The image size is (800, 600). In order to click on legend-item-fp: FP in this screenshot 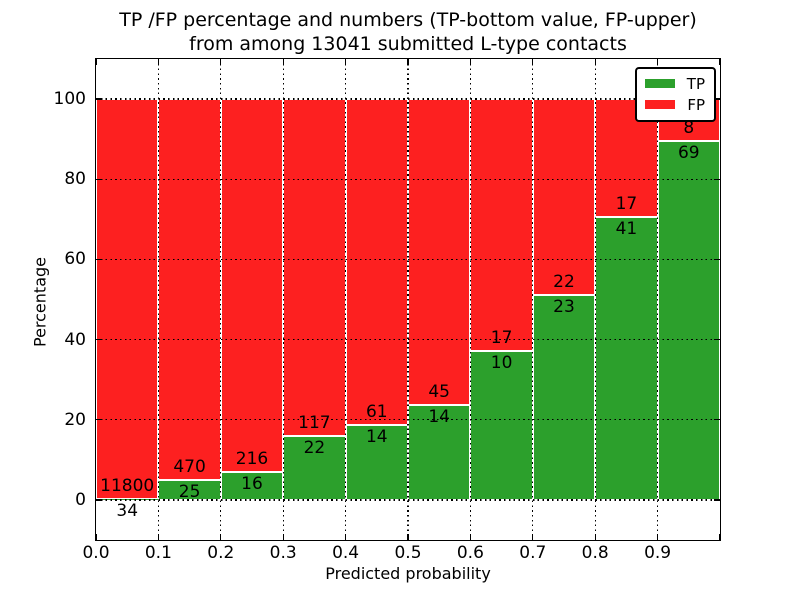, I will do `click(674, 104)`.